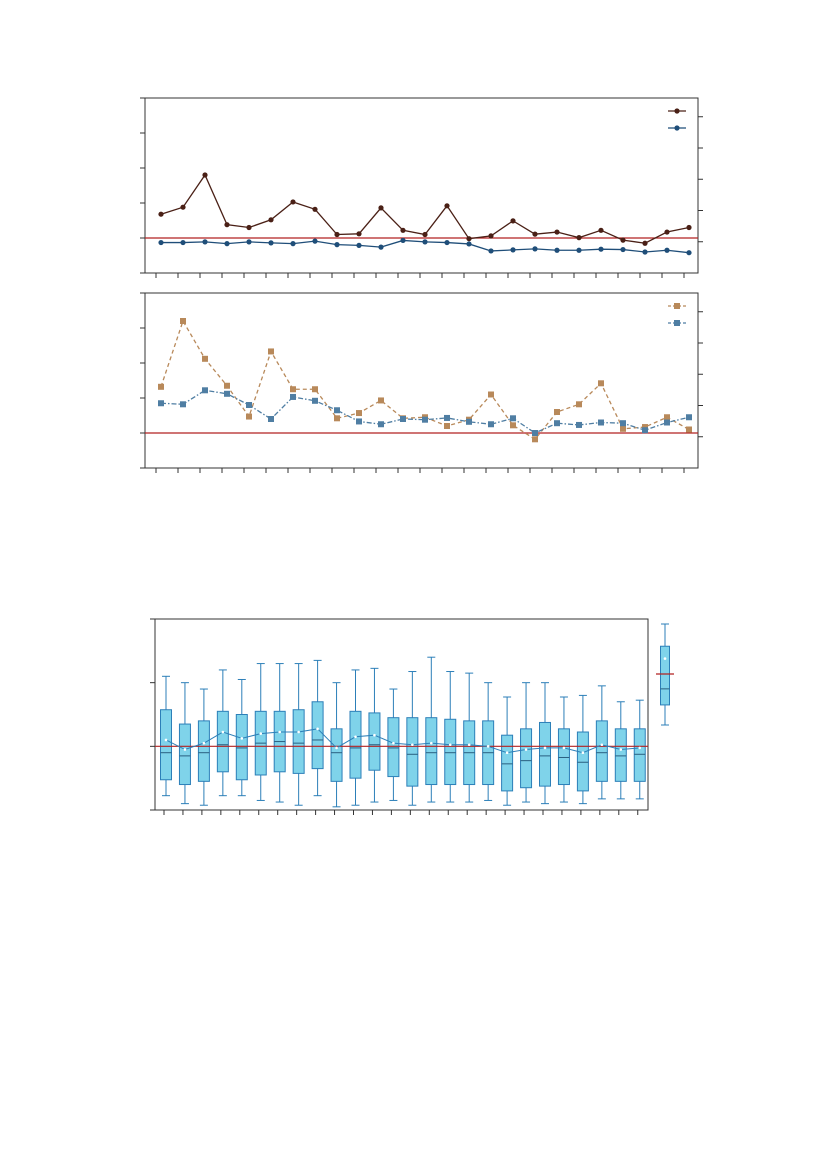  What do you see at coordinates (402, 741) in the screenshot?
I see `mean-line` at bounding box center [402, 741].